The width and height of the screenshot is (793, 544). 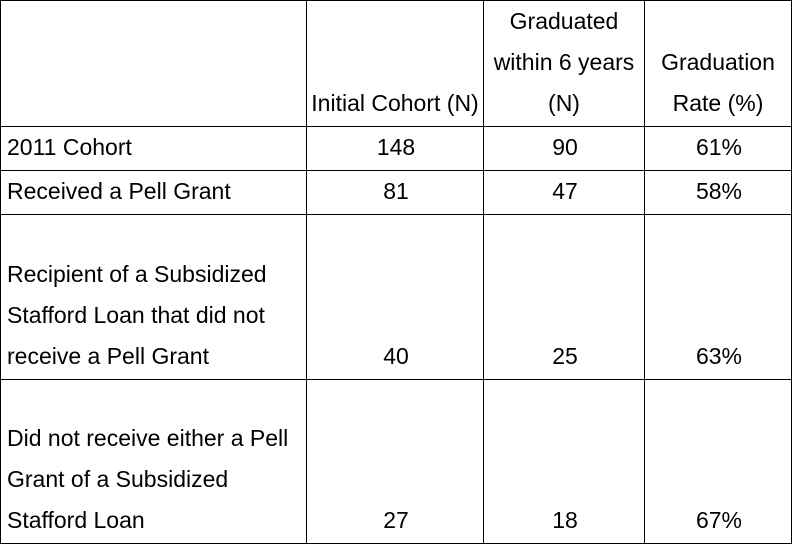 I want to click on graduation-rate-cell: 67%, so click(x=718, y=461).